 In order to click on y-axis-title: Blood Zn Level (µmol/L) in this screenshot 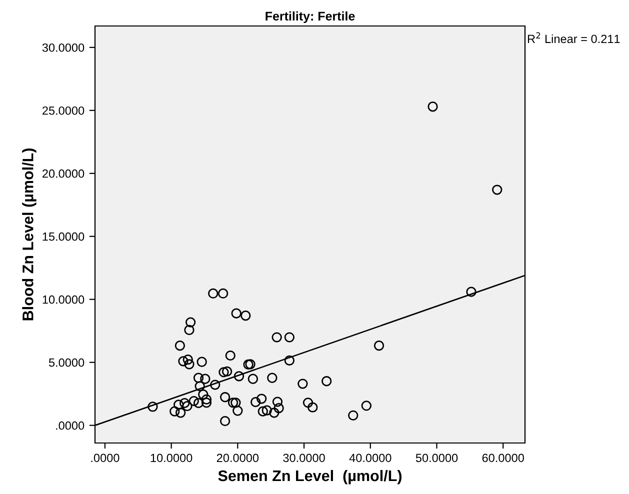, I will do `click(29, 234)`.